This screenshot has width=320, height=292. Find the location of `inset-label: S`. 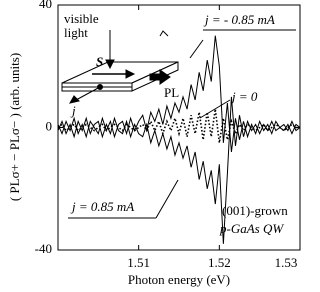

inset-label: S is located at coordinates (99, 61).